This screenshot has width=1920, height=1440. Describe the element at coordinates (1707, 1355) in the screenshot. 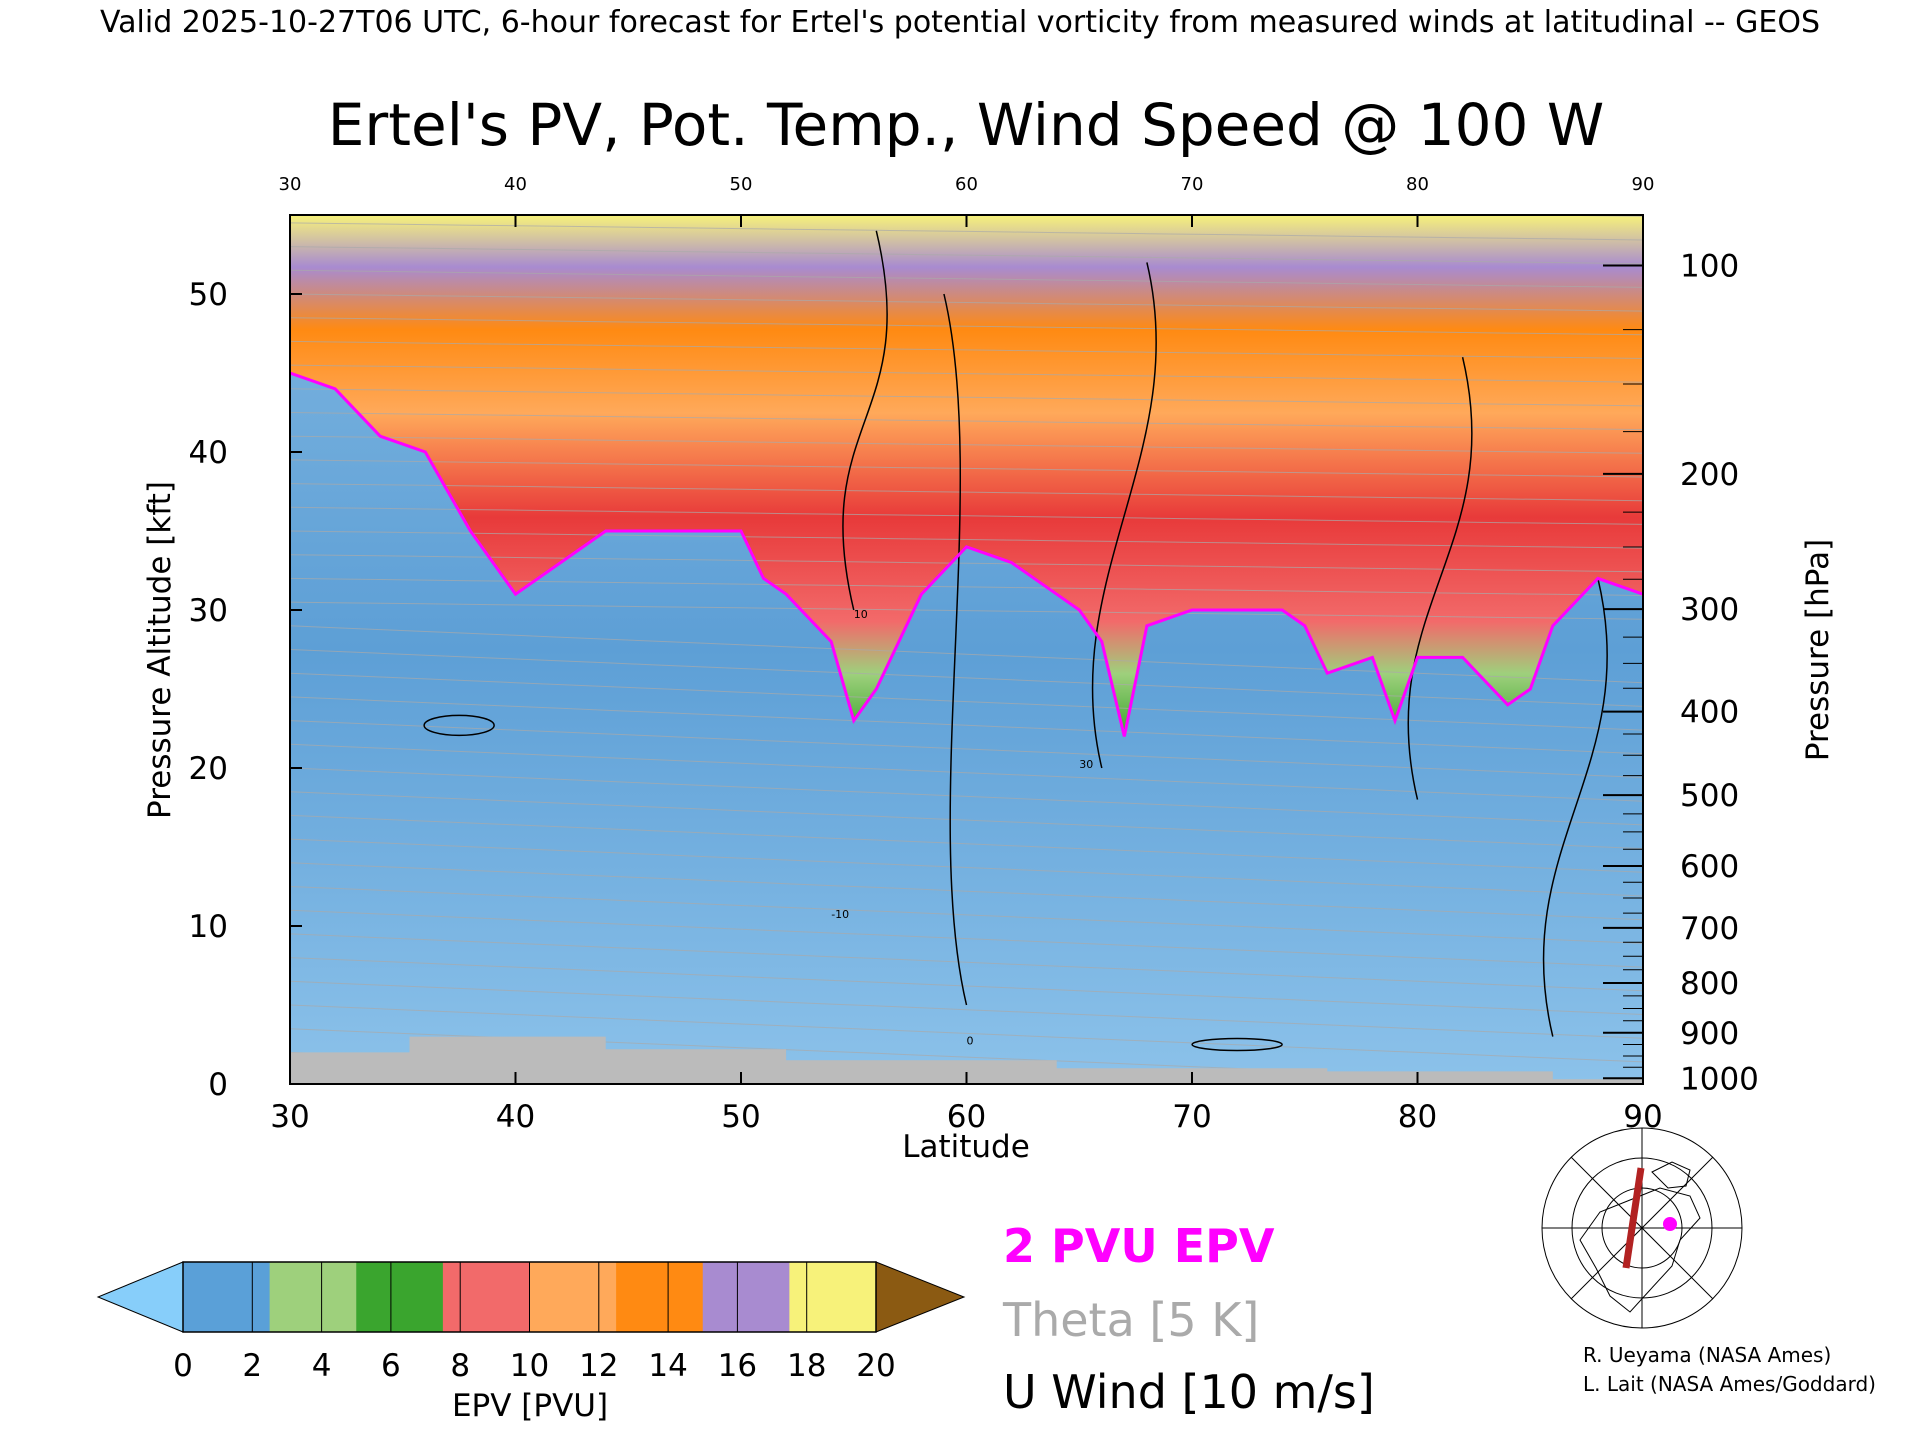

I see `credit-line-1: R. Ueyama (NASA Ames)` at that location.